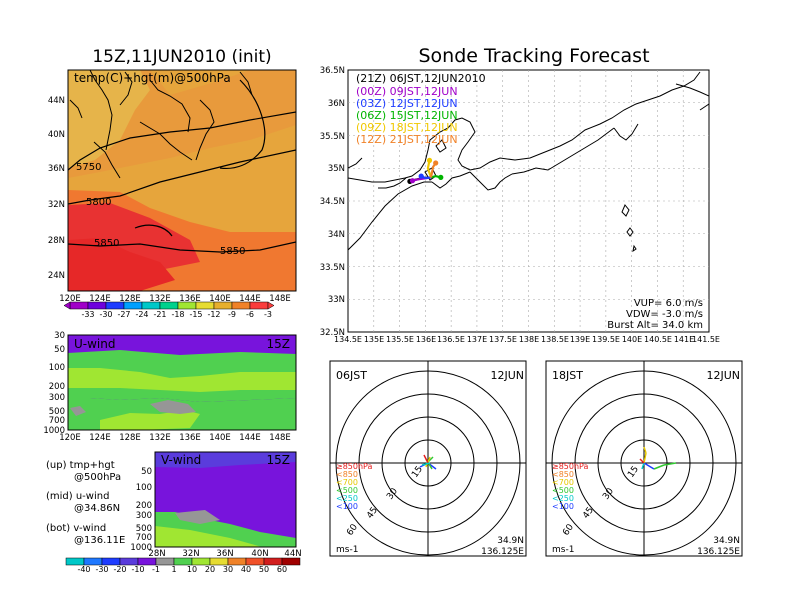 This screenshot has height=612, width=792. I want to click on wind-cbar-label: -10, so click(137, 569).